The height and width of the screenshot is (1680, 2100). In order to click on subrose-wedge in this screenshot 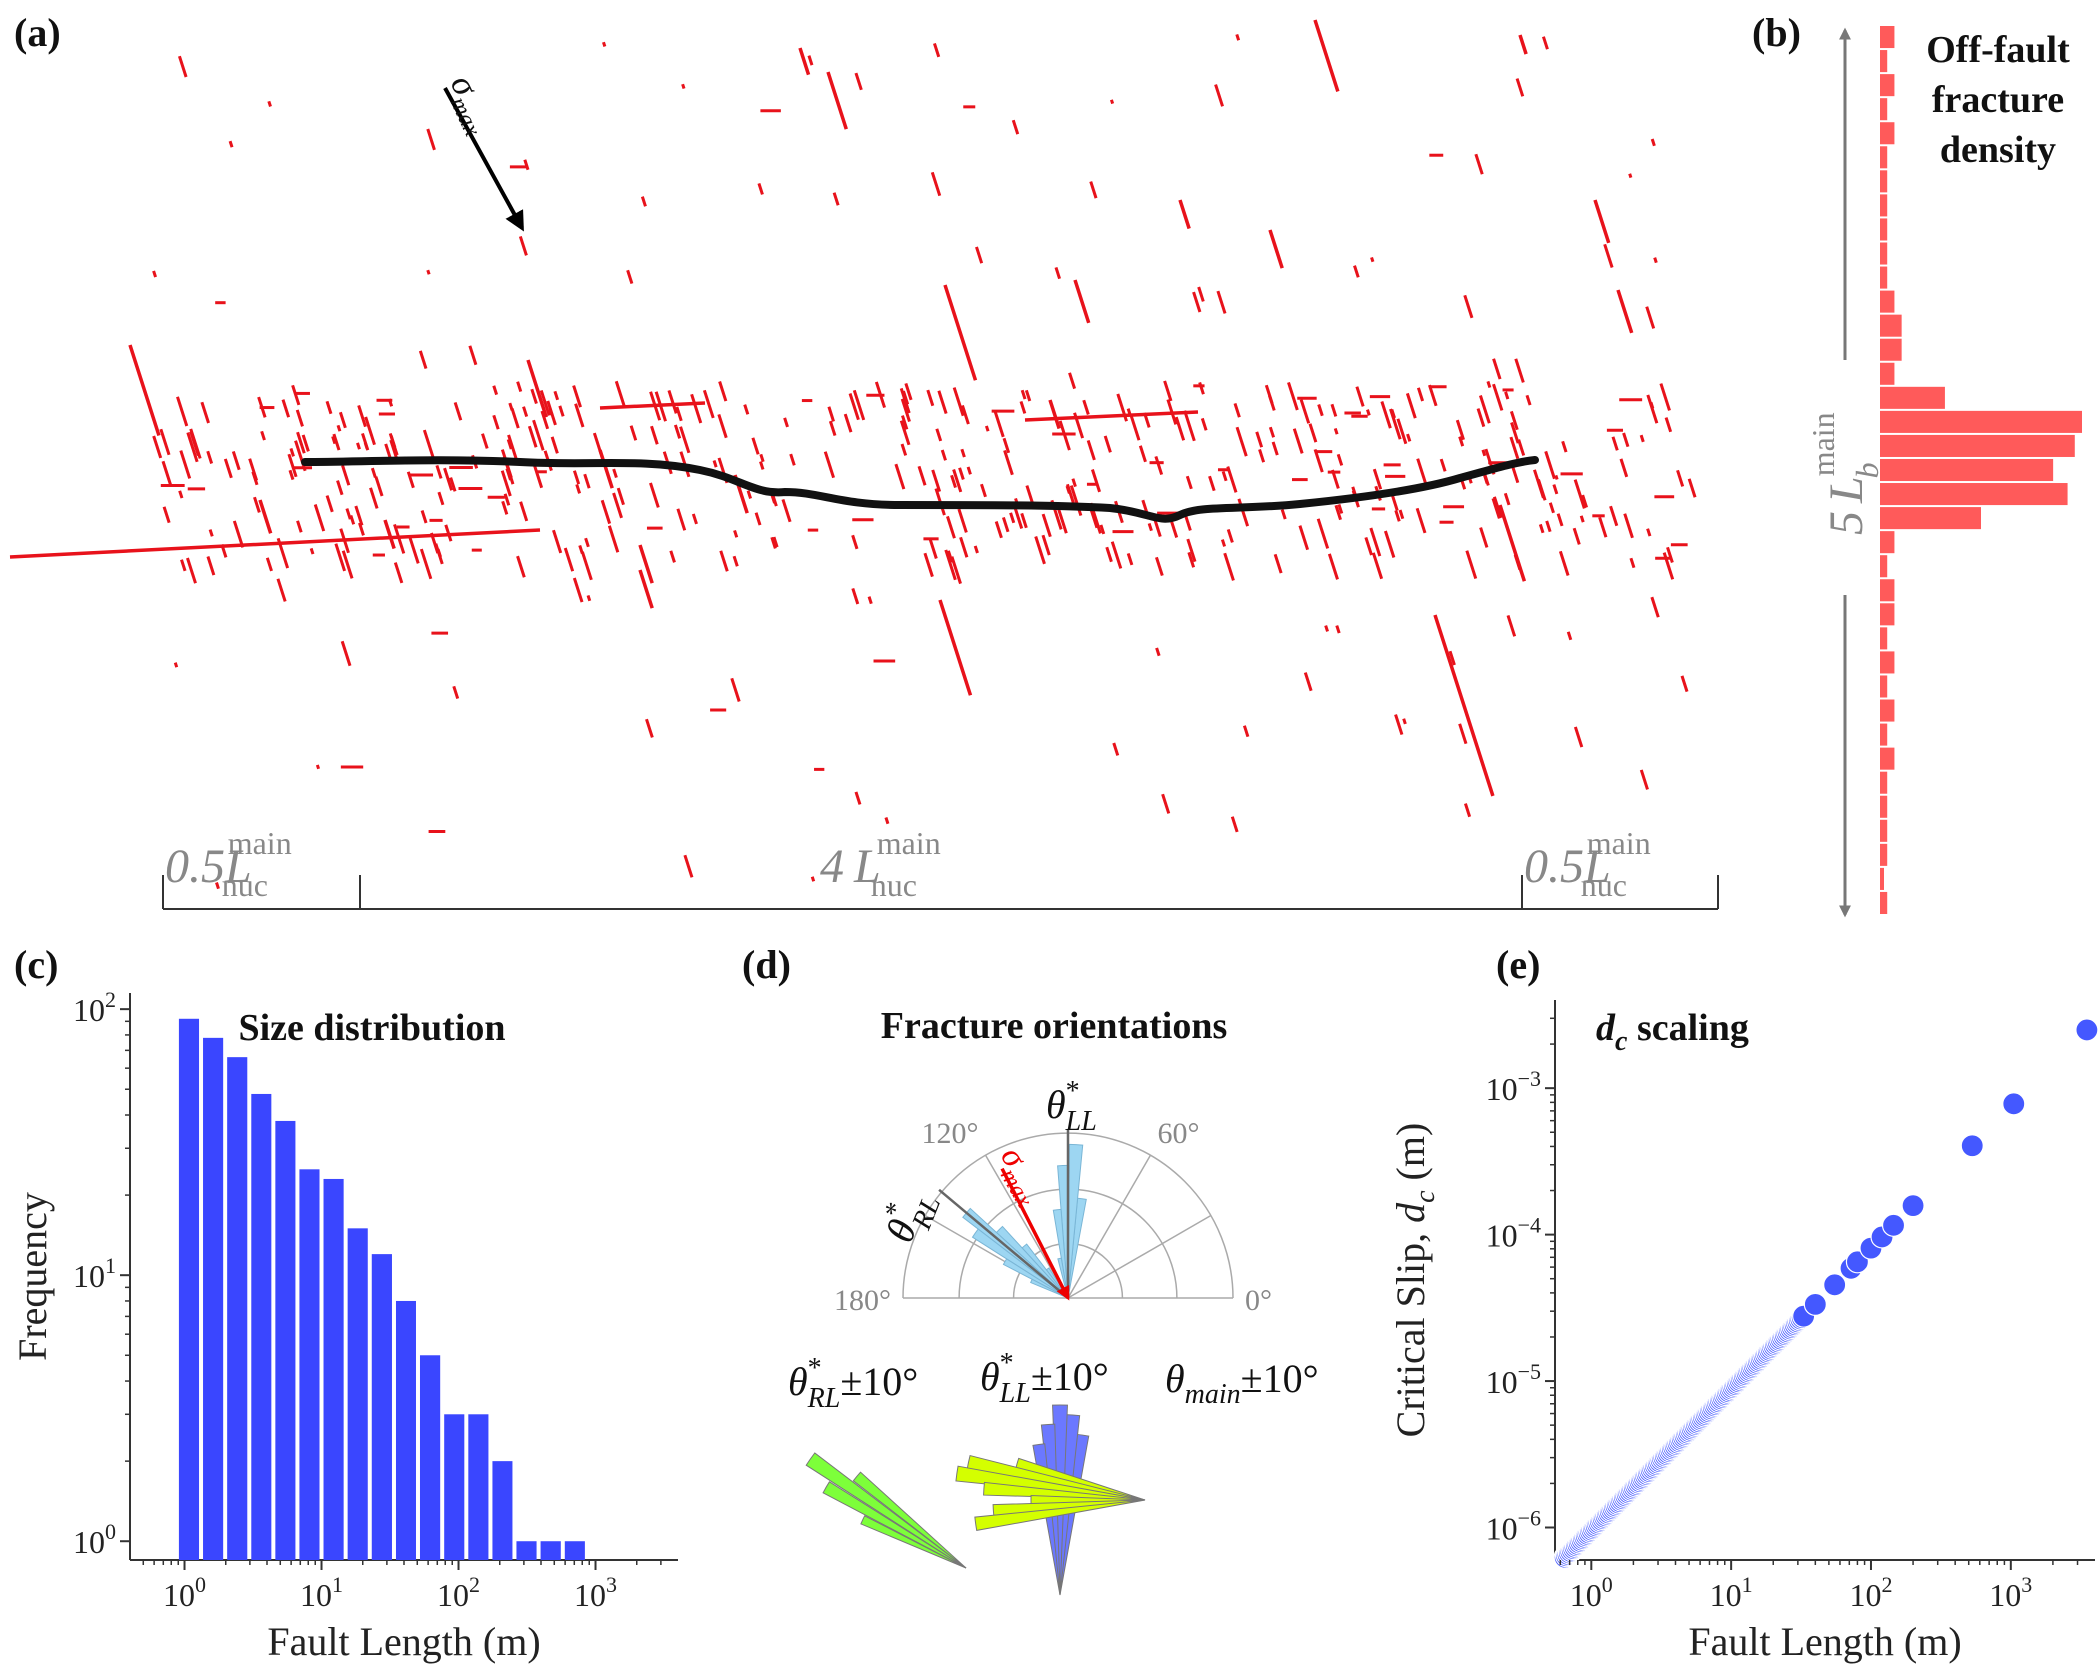, I will do `click(1060, 1515)`.